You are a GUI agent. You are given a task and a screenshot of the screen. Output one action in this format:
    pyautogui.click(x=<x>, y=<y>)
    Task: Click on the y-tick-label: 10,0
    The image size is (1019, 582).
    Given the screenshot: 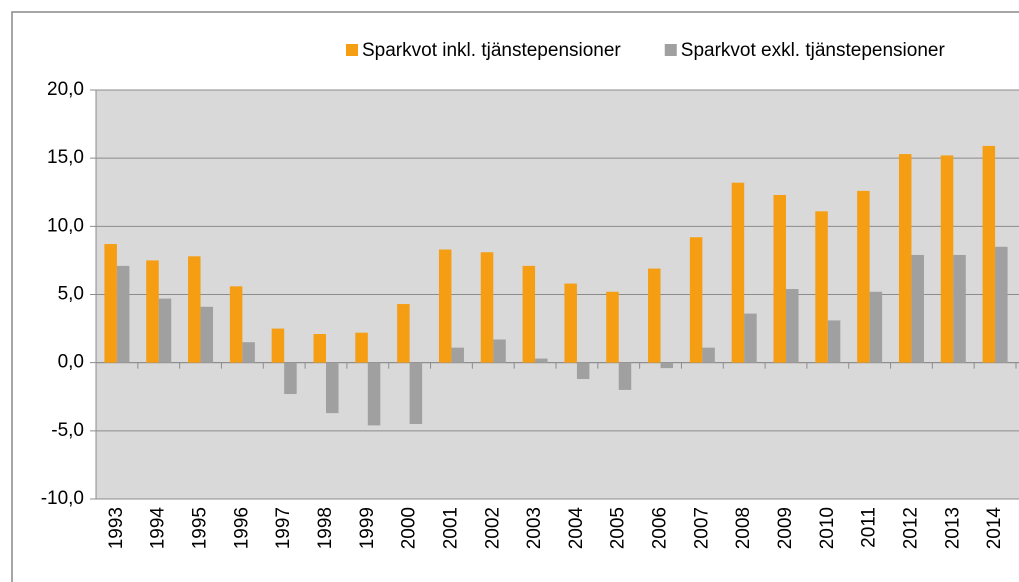 What is the action you would take?
    pyautogui.click(x=65, y=225)
    